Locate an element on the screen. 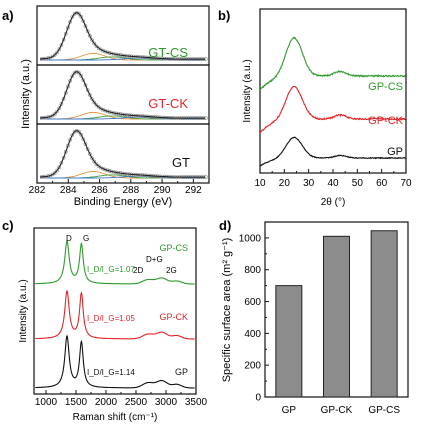 The image size is (427, 430). band-d: D is located at coordinates (69, 238).